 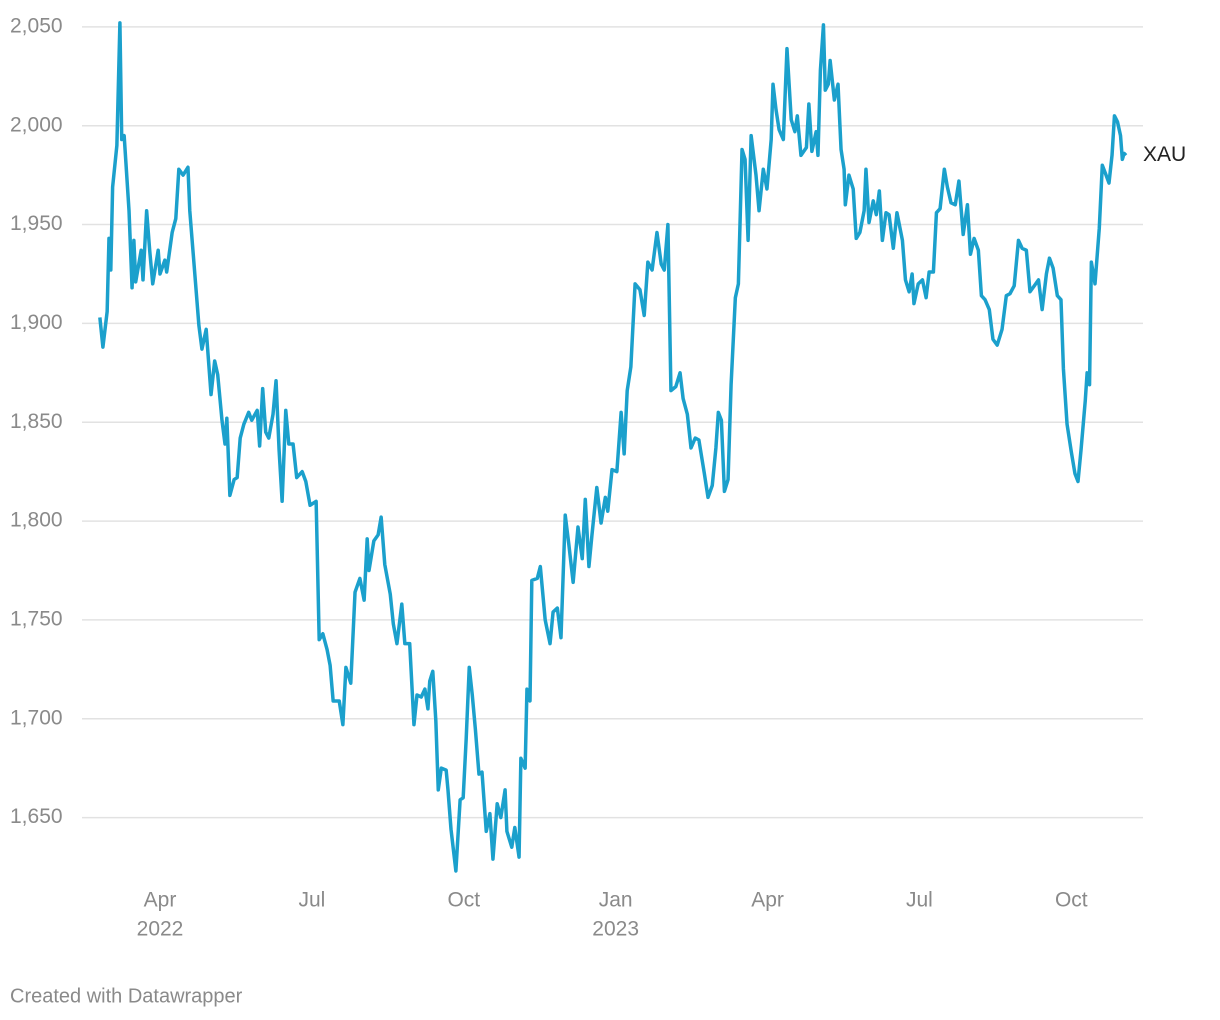 What do you see at coordinates (36, 618) in the screenshot?
I see `y-tick-label: 1,750` at bounding box center [36, 618].